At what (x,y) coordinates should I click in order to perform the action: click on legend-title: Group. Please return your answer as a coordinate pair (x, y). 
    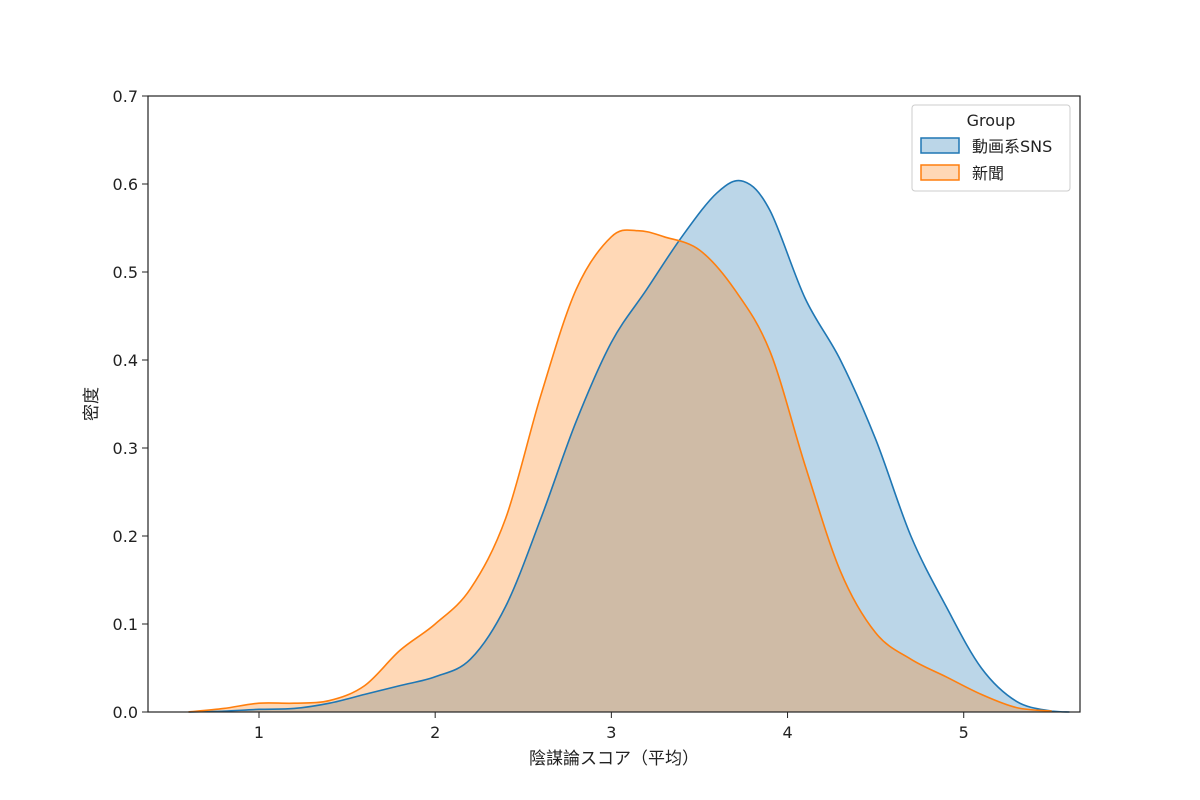
    Looking at the image, I should click on (991, 120).